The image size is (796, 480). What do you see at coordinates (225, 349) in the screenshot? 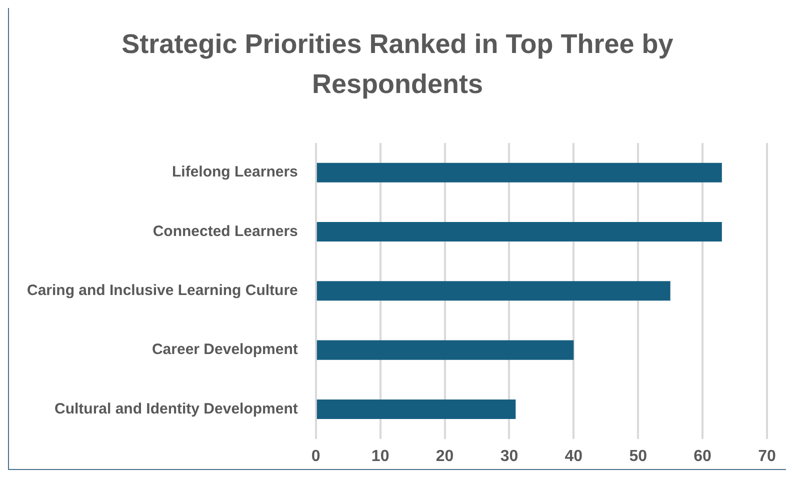
I see `y-tick-label: Career Development` at bounding box center [225, 349].